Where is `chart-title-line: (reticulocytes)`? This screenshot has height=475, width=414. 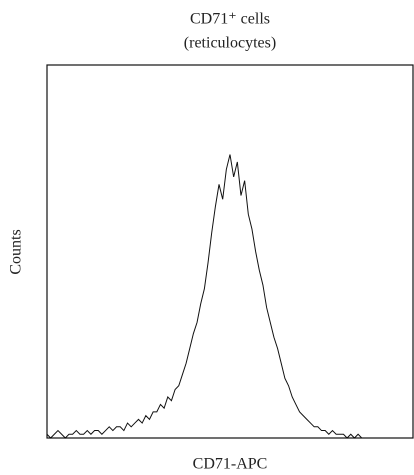 chart-title-line: (reticulocytes) is located at coordinates (230, 43).